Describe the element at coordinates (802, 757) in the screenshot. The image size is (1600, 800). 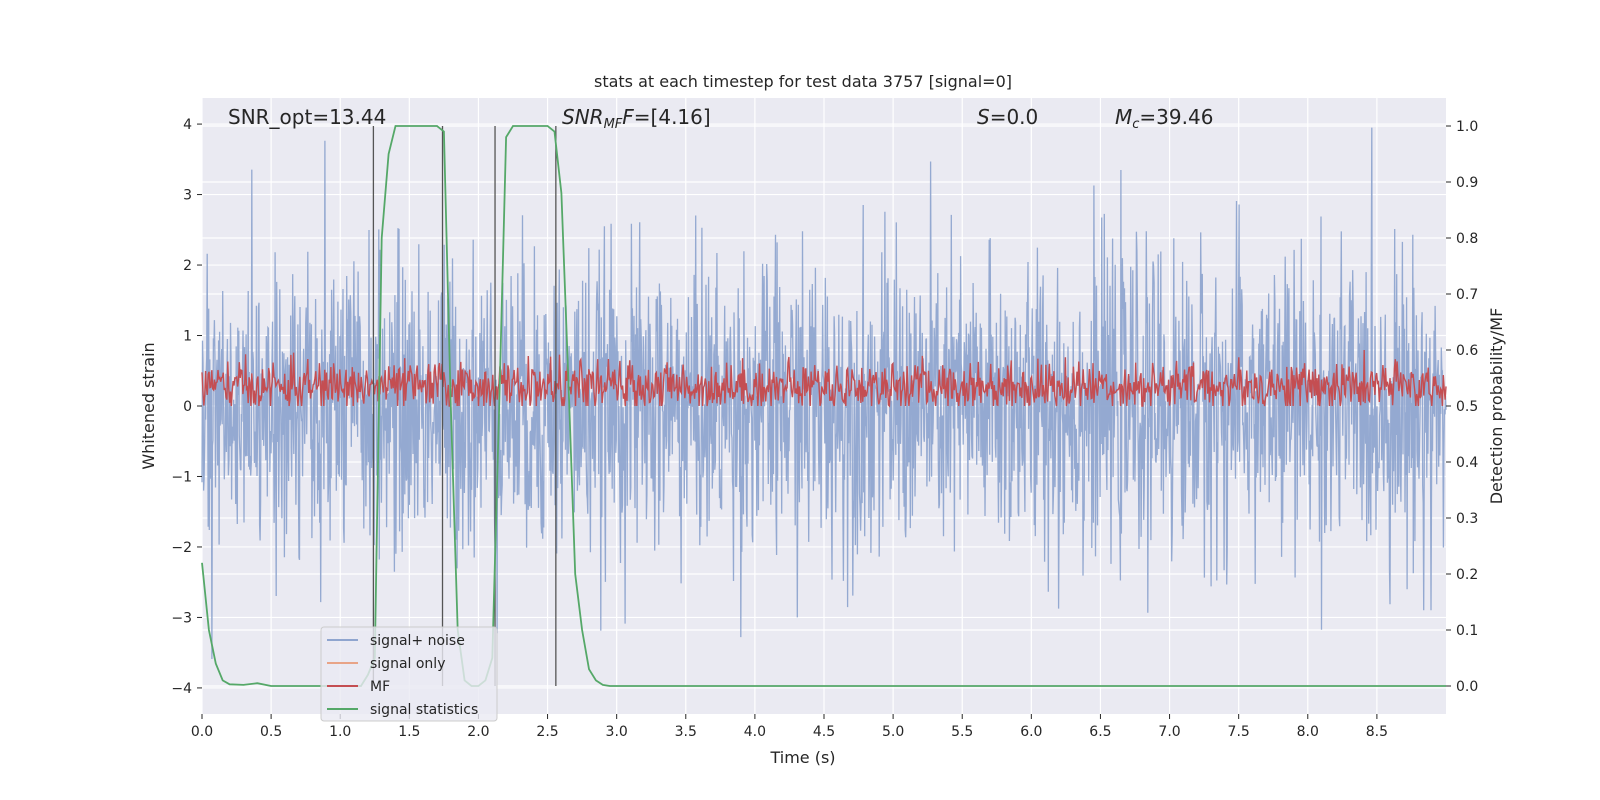
I see `x-axis-label: Time (s)` at that location.